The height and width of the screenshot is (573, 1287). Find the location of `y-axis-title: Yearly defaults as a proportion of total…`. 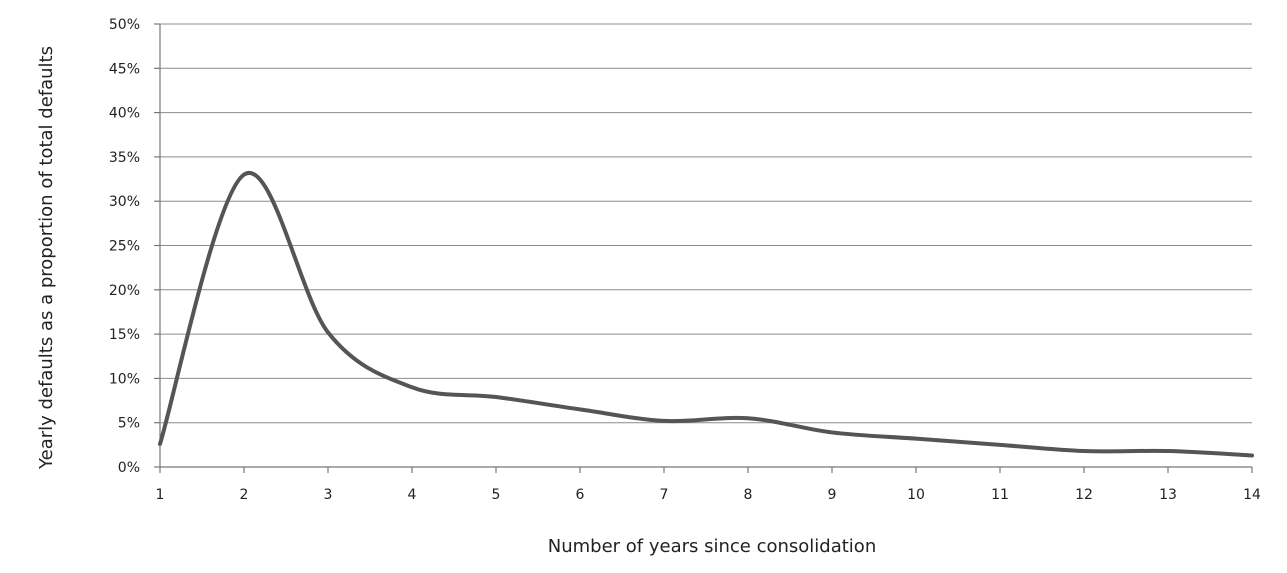

y-axis-title: Yearly defaults as a proportion of total… is located at coordinates (46, 258).